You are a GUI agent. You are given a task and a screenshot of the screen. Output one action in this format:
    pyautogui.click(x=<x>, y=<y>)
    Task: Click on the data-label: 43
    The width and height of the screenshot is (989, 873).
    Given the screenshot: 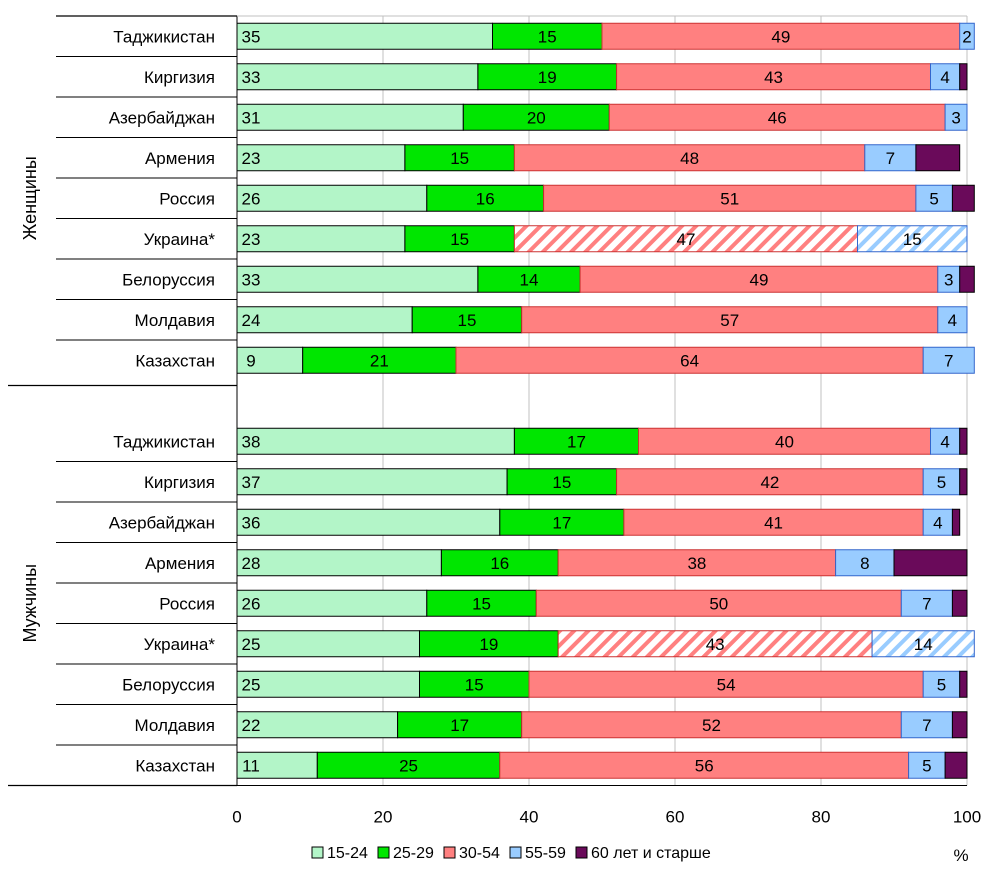 What is the action you would take?
    pyautogui.click(x=715, y=644)
    